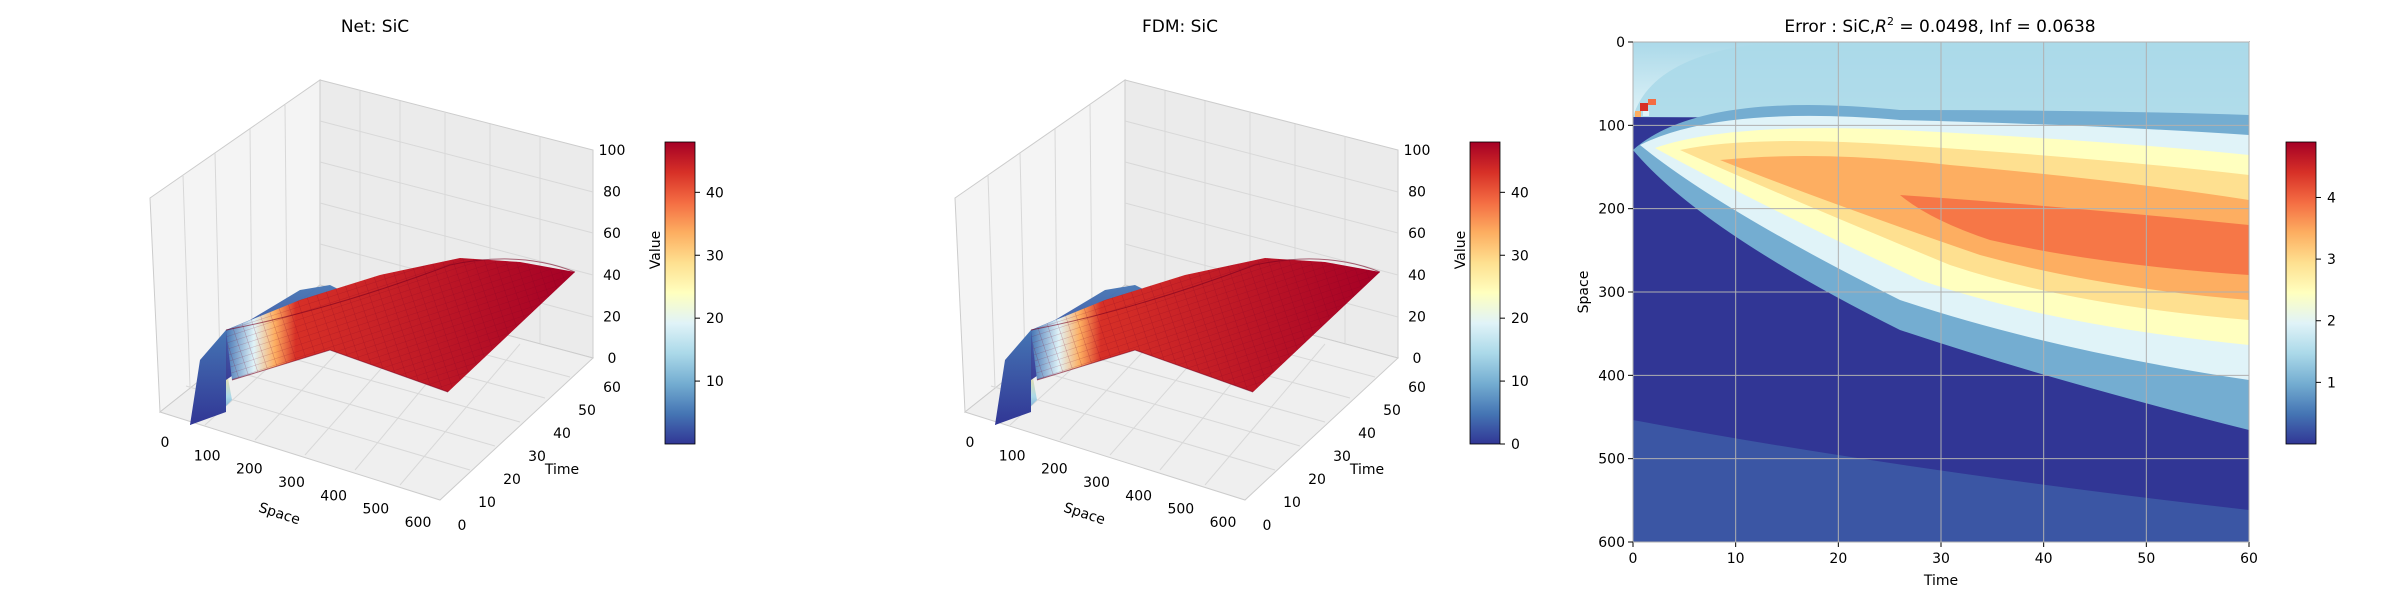  What do you see at coordinates (2331, 383) in the screenshot?
I see `colorbar-tick-label: 1` at bounding box center [2331, 383].